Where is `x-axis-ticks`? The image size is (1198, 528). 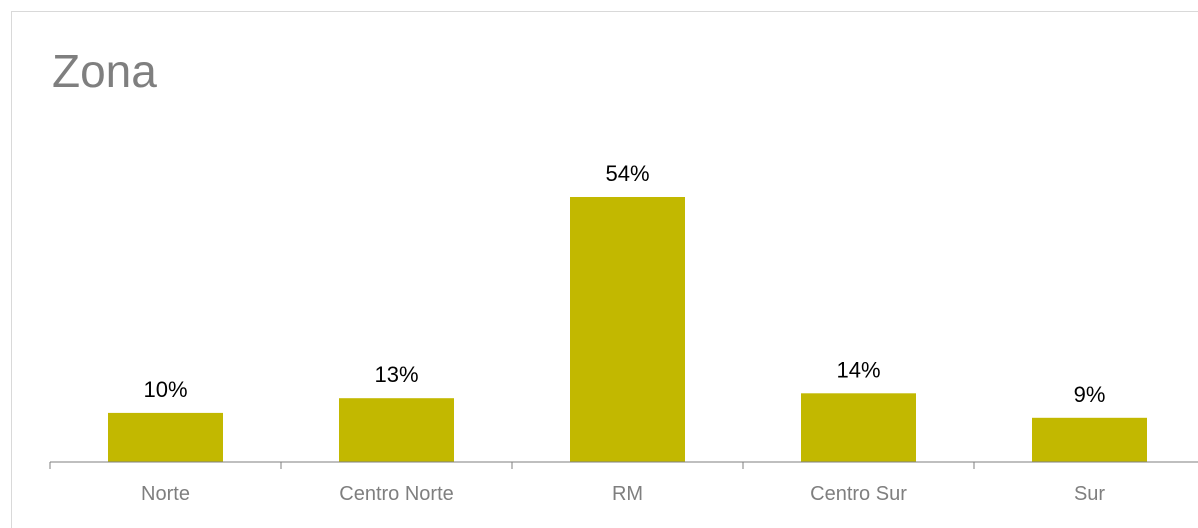
x-axis-ticks is located at coordinates (512, 465).